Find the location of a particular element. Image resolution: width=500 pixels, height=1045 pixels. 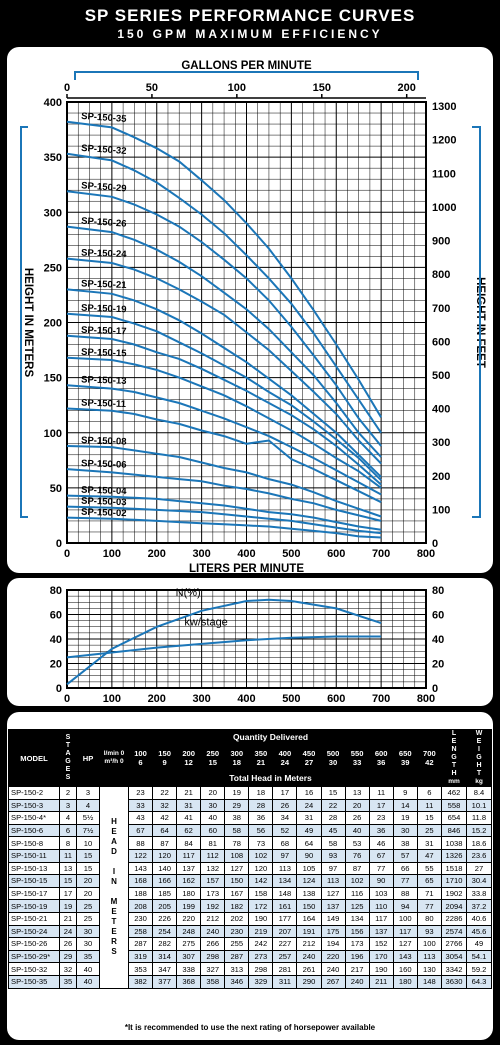

head-cell: 15 is located at coordinates (333, 793).